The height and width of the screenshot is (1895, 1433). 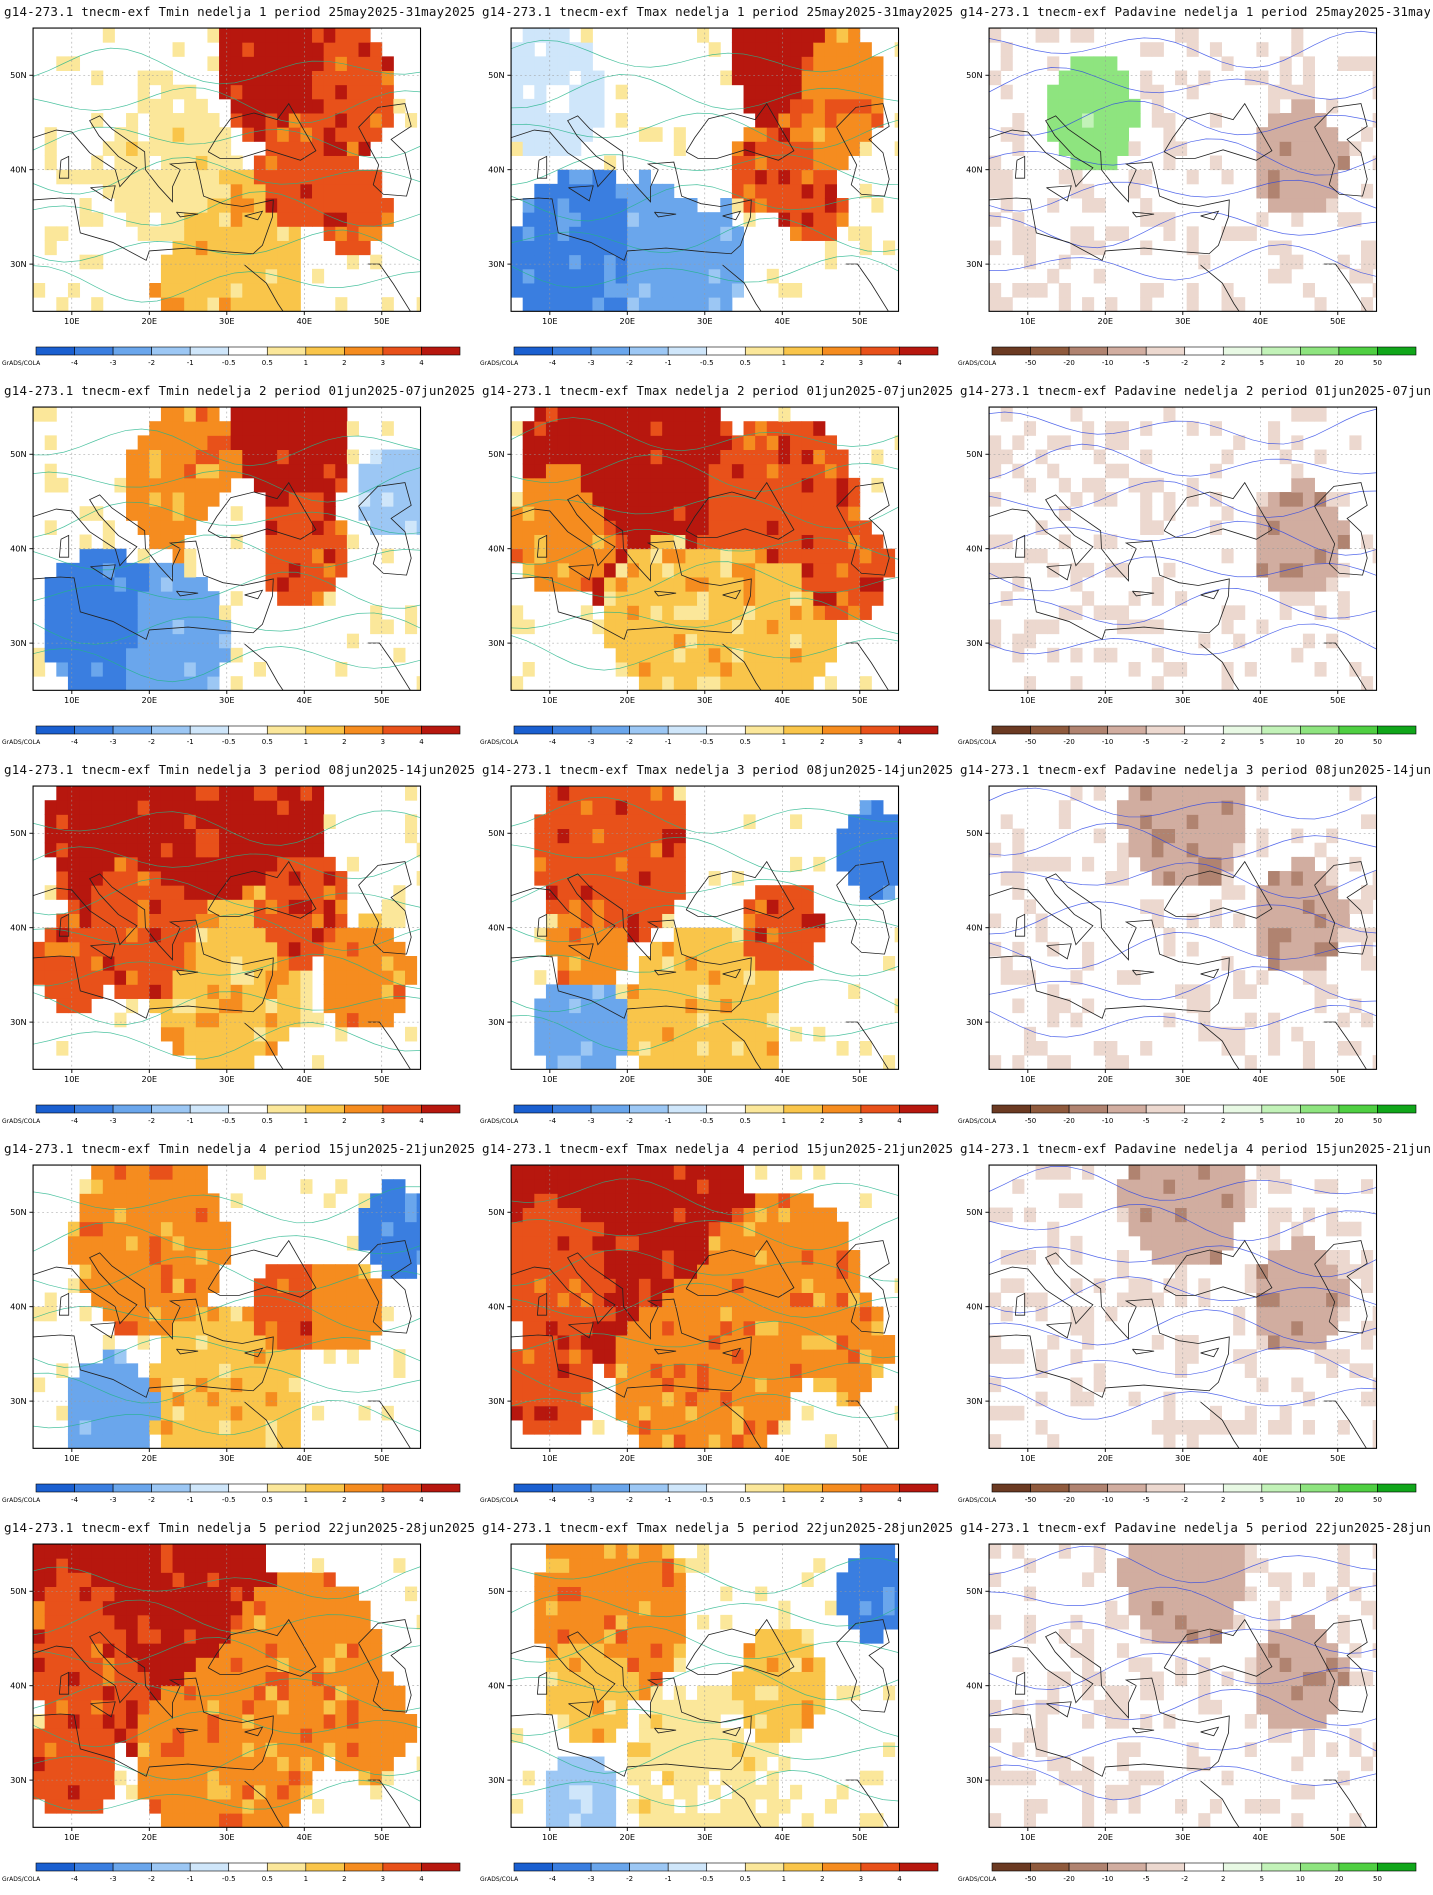 What do you see at coordinates (267, 1121) in the screenshot?
I see `colorbar-label: 0.5` at bounding box center [267, 1121].